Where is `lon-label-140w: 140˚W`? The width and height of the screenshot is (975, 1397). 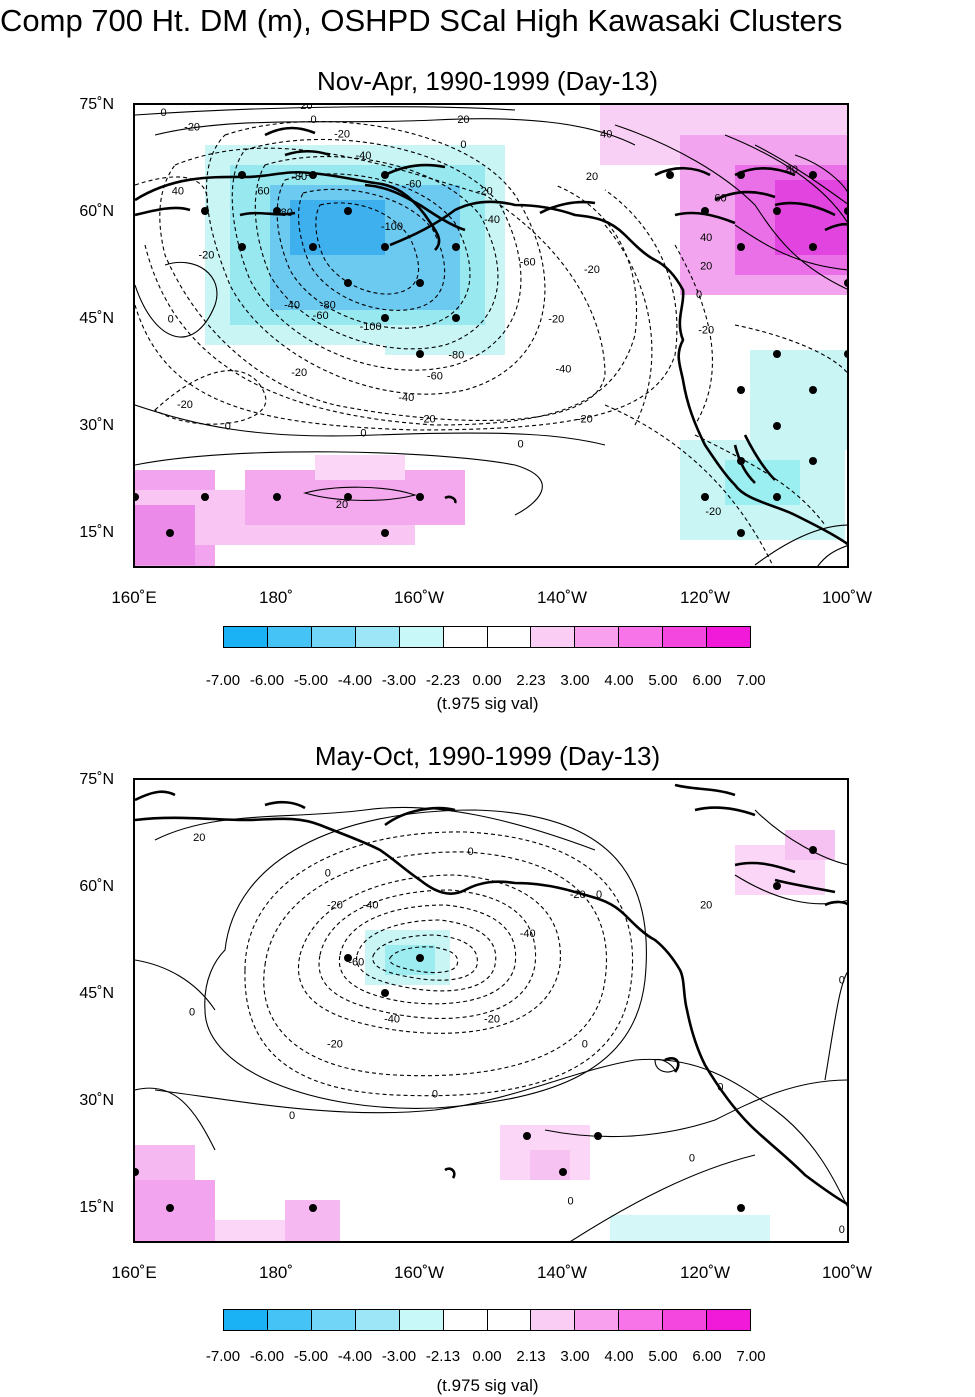
lon-label-140w: 140˚W is located at coordinates (562, 597).